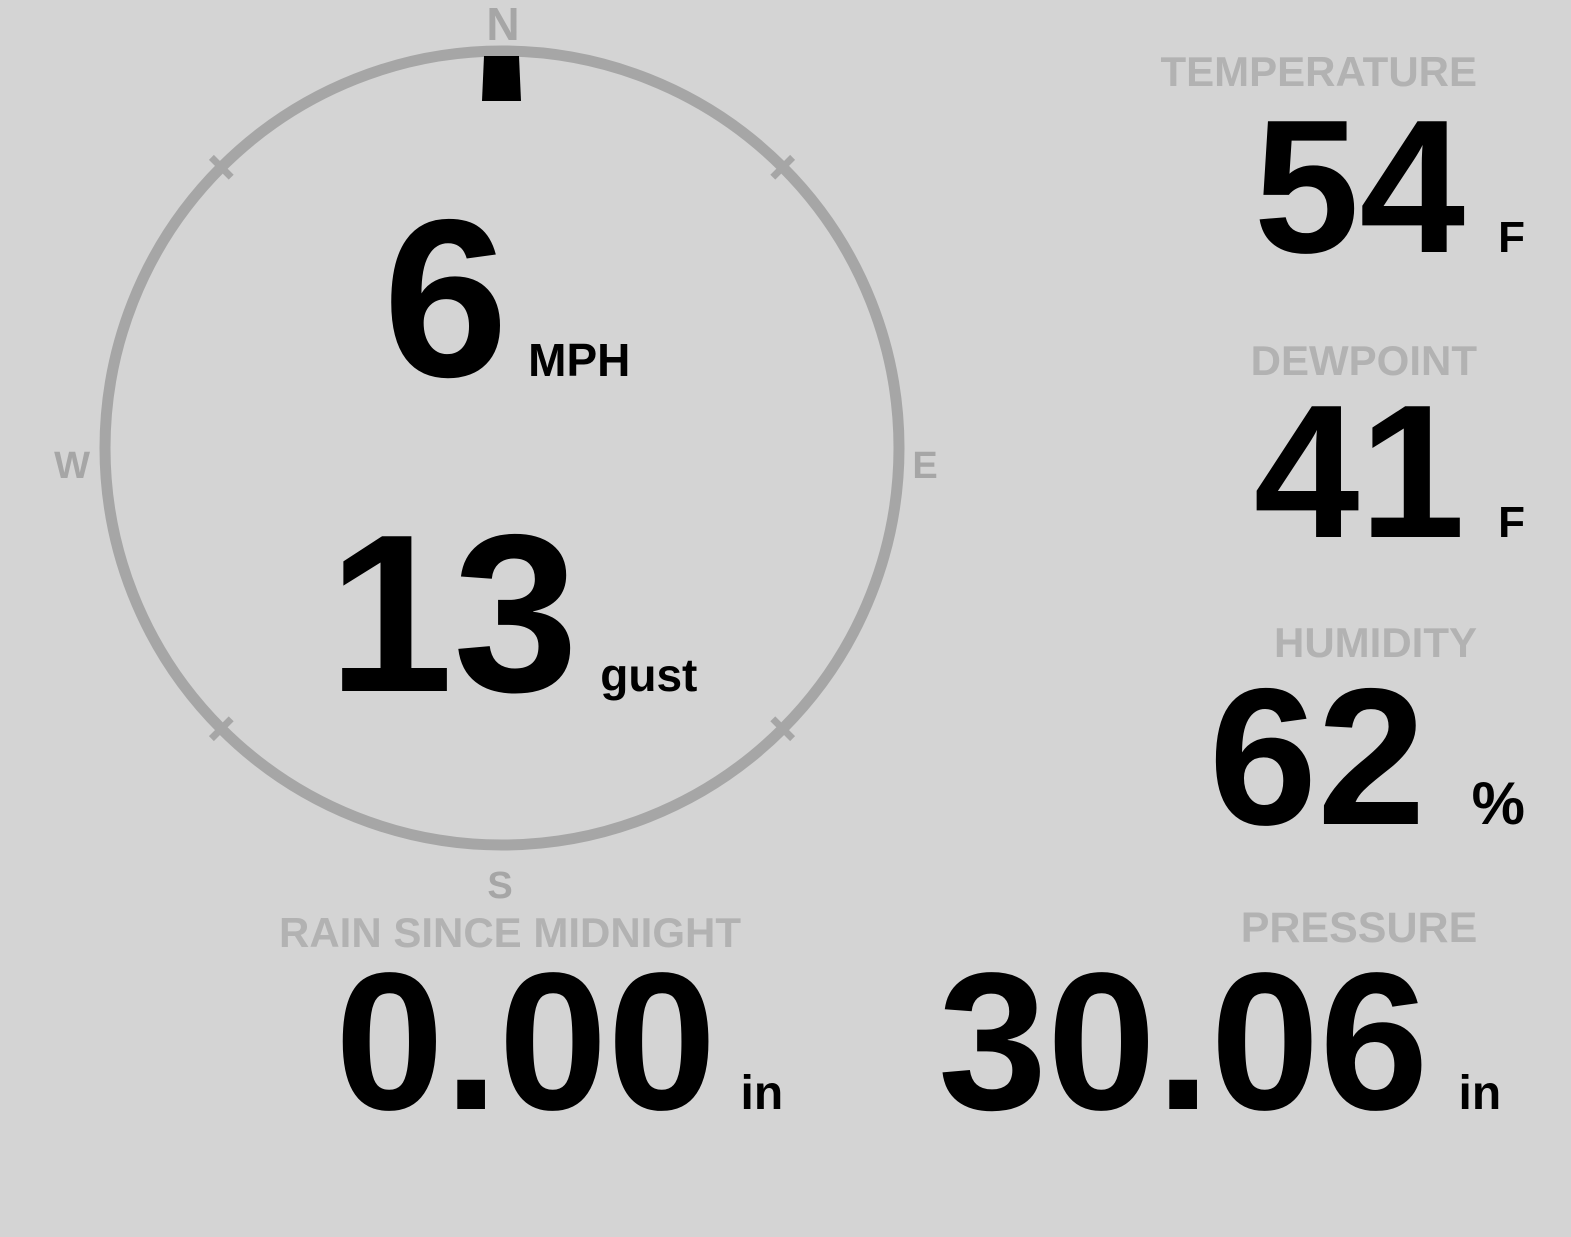 This screenshot has width=1571, height=1237. I want to click on rain-readout: 0.00 in, so click(559, 1042).